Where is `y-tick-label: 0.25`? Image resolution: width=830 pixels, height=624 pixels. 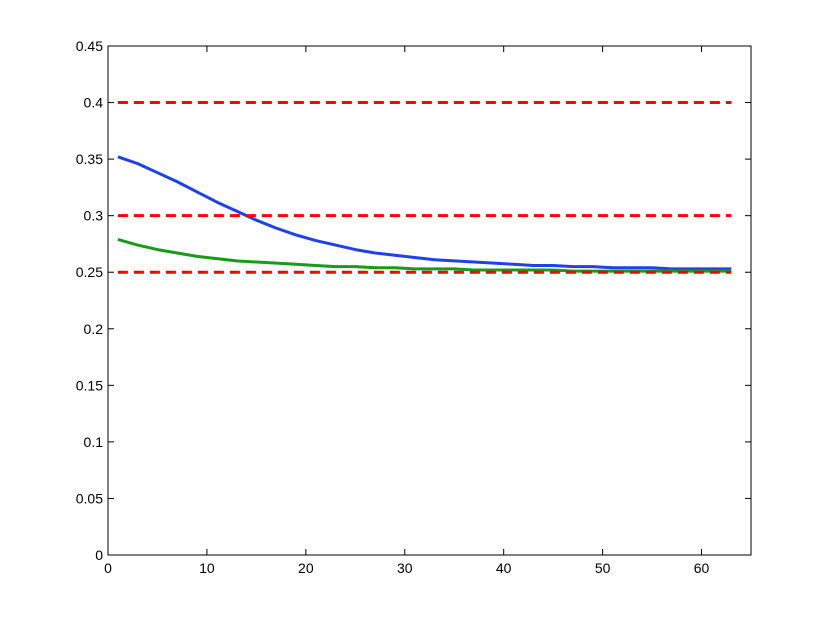
y-tick-label: 0.25 is located at coordinates (89, 272).